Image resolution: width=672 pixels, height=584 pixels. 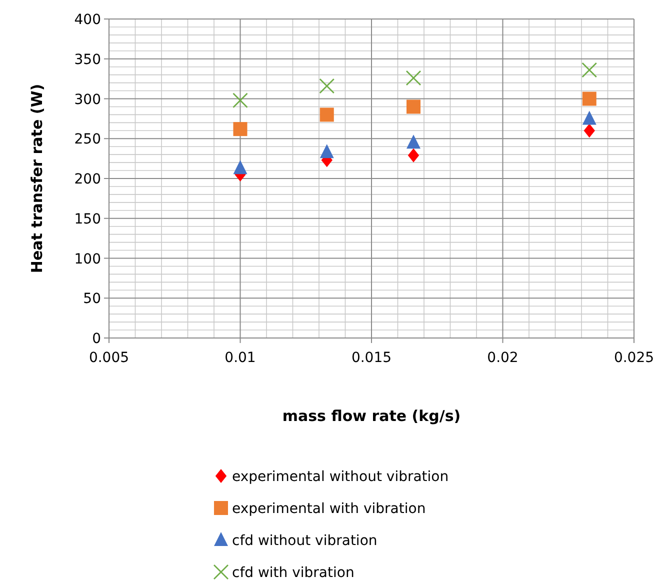 What do you see at coordinates (240, 358) in the screenshot?
I see `x-tick-label: 0.01` at bounding box center [240, 358].